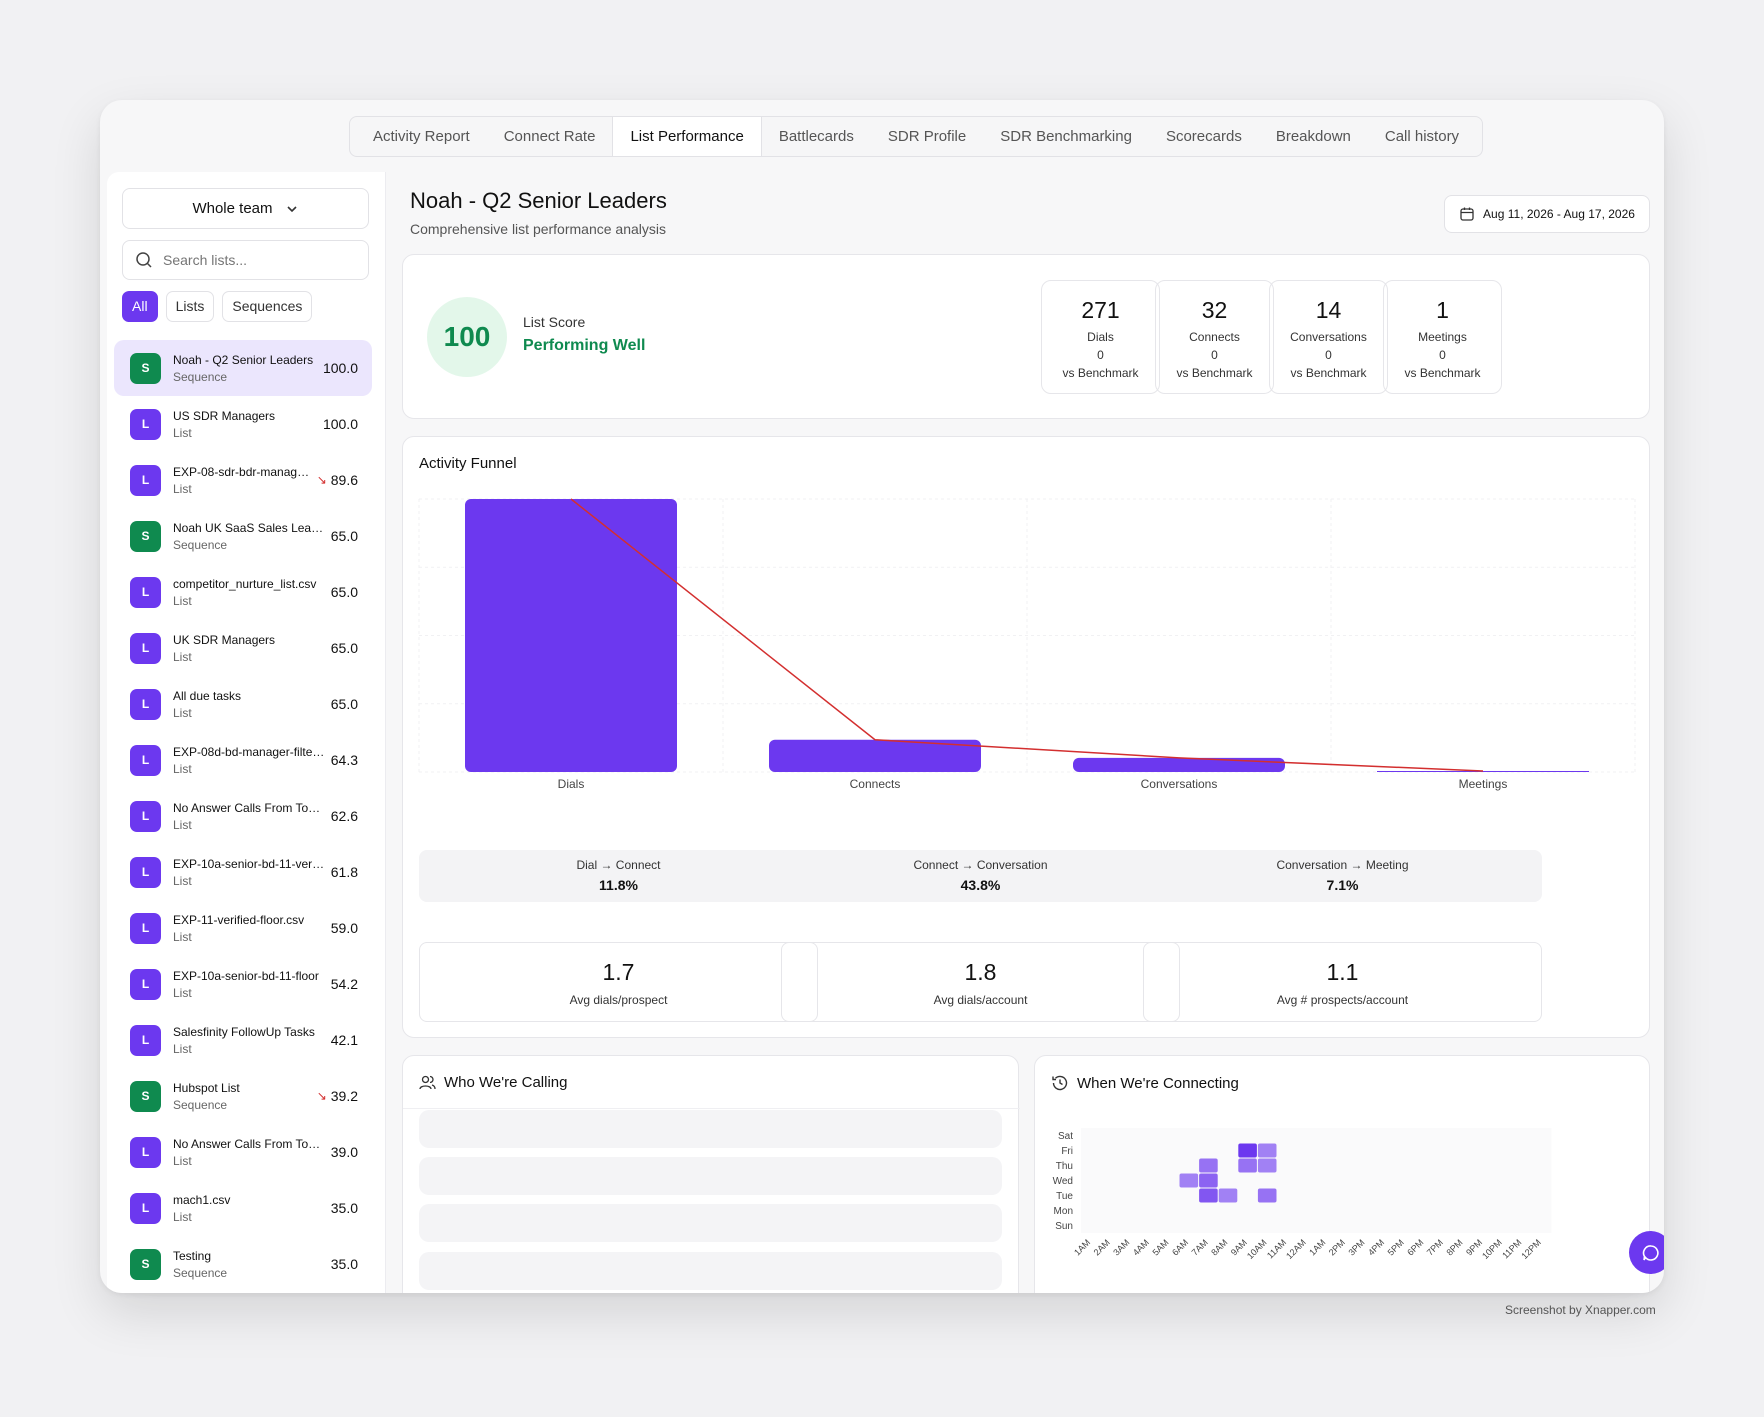 The width and height of the screenshot is (1764, 1417). I want to click on list-item-text: EXP-08d-bd-manager-filtered List, so click(249, 760).